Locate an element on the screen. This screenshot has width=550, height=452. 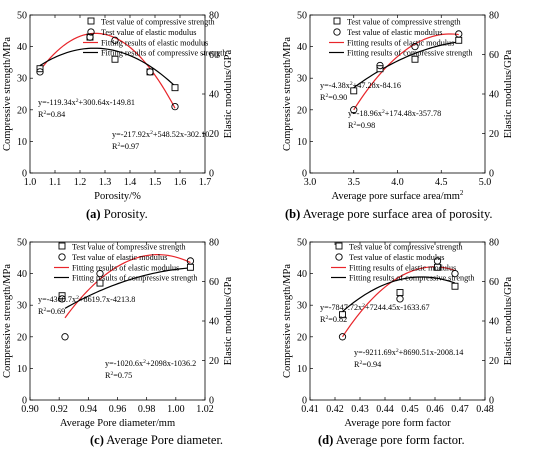
fit-equation-annotation: y=-4.38x2+47.28x-84.16 is located at coordinates (360, 85).